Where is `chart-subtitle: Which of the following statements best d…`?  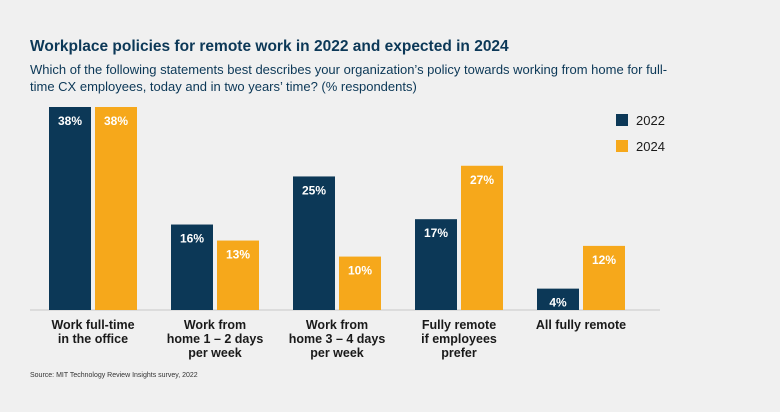 chart-subtitle: Which of the following statements best d… is located at coordinates (349, 78).